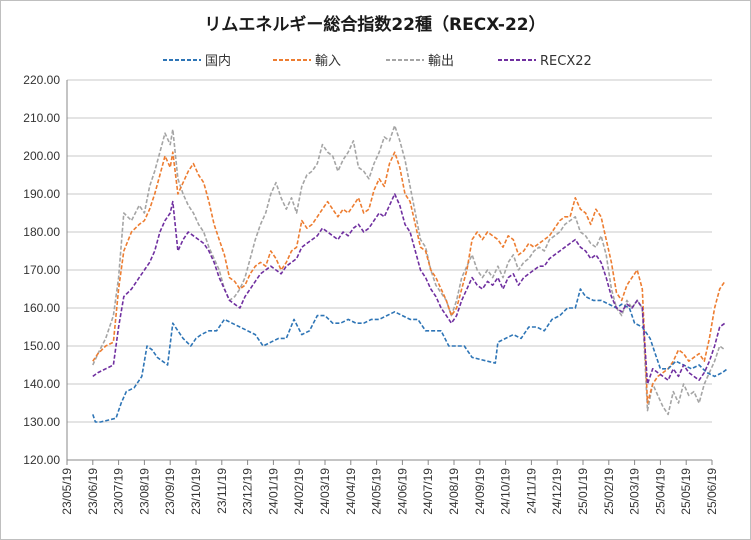 The image size is (751, 540). What do you see at coordinates (67, 491) in the screenshot?
I see `x-tick-label: 23/05/19` at bounding box center [67, 491].